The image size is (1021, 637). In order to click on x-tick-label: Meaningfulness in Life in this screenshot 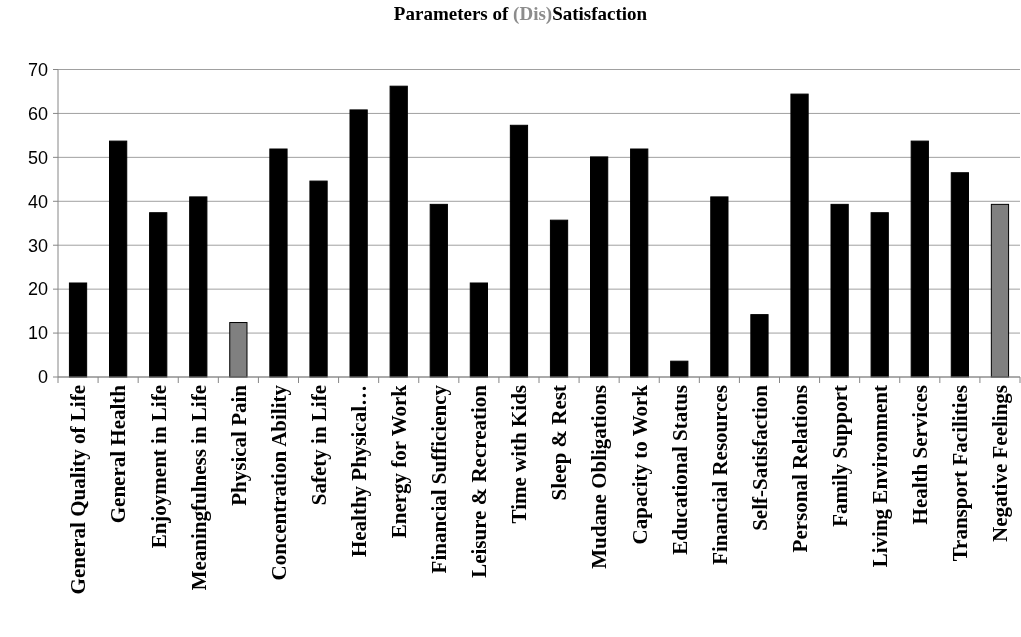, I will do `click(198, 488)`.